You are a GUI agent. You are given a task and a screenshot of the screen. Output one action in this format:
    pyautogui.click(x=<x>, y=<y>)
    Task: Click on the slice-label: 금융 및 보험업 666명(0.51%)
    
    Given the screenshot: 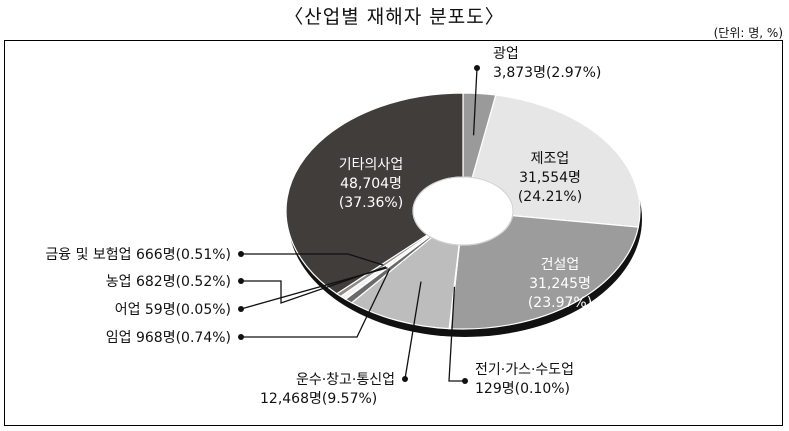 What is the action you would take?
    pyautogui.click(x=138, y=255)
    